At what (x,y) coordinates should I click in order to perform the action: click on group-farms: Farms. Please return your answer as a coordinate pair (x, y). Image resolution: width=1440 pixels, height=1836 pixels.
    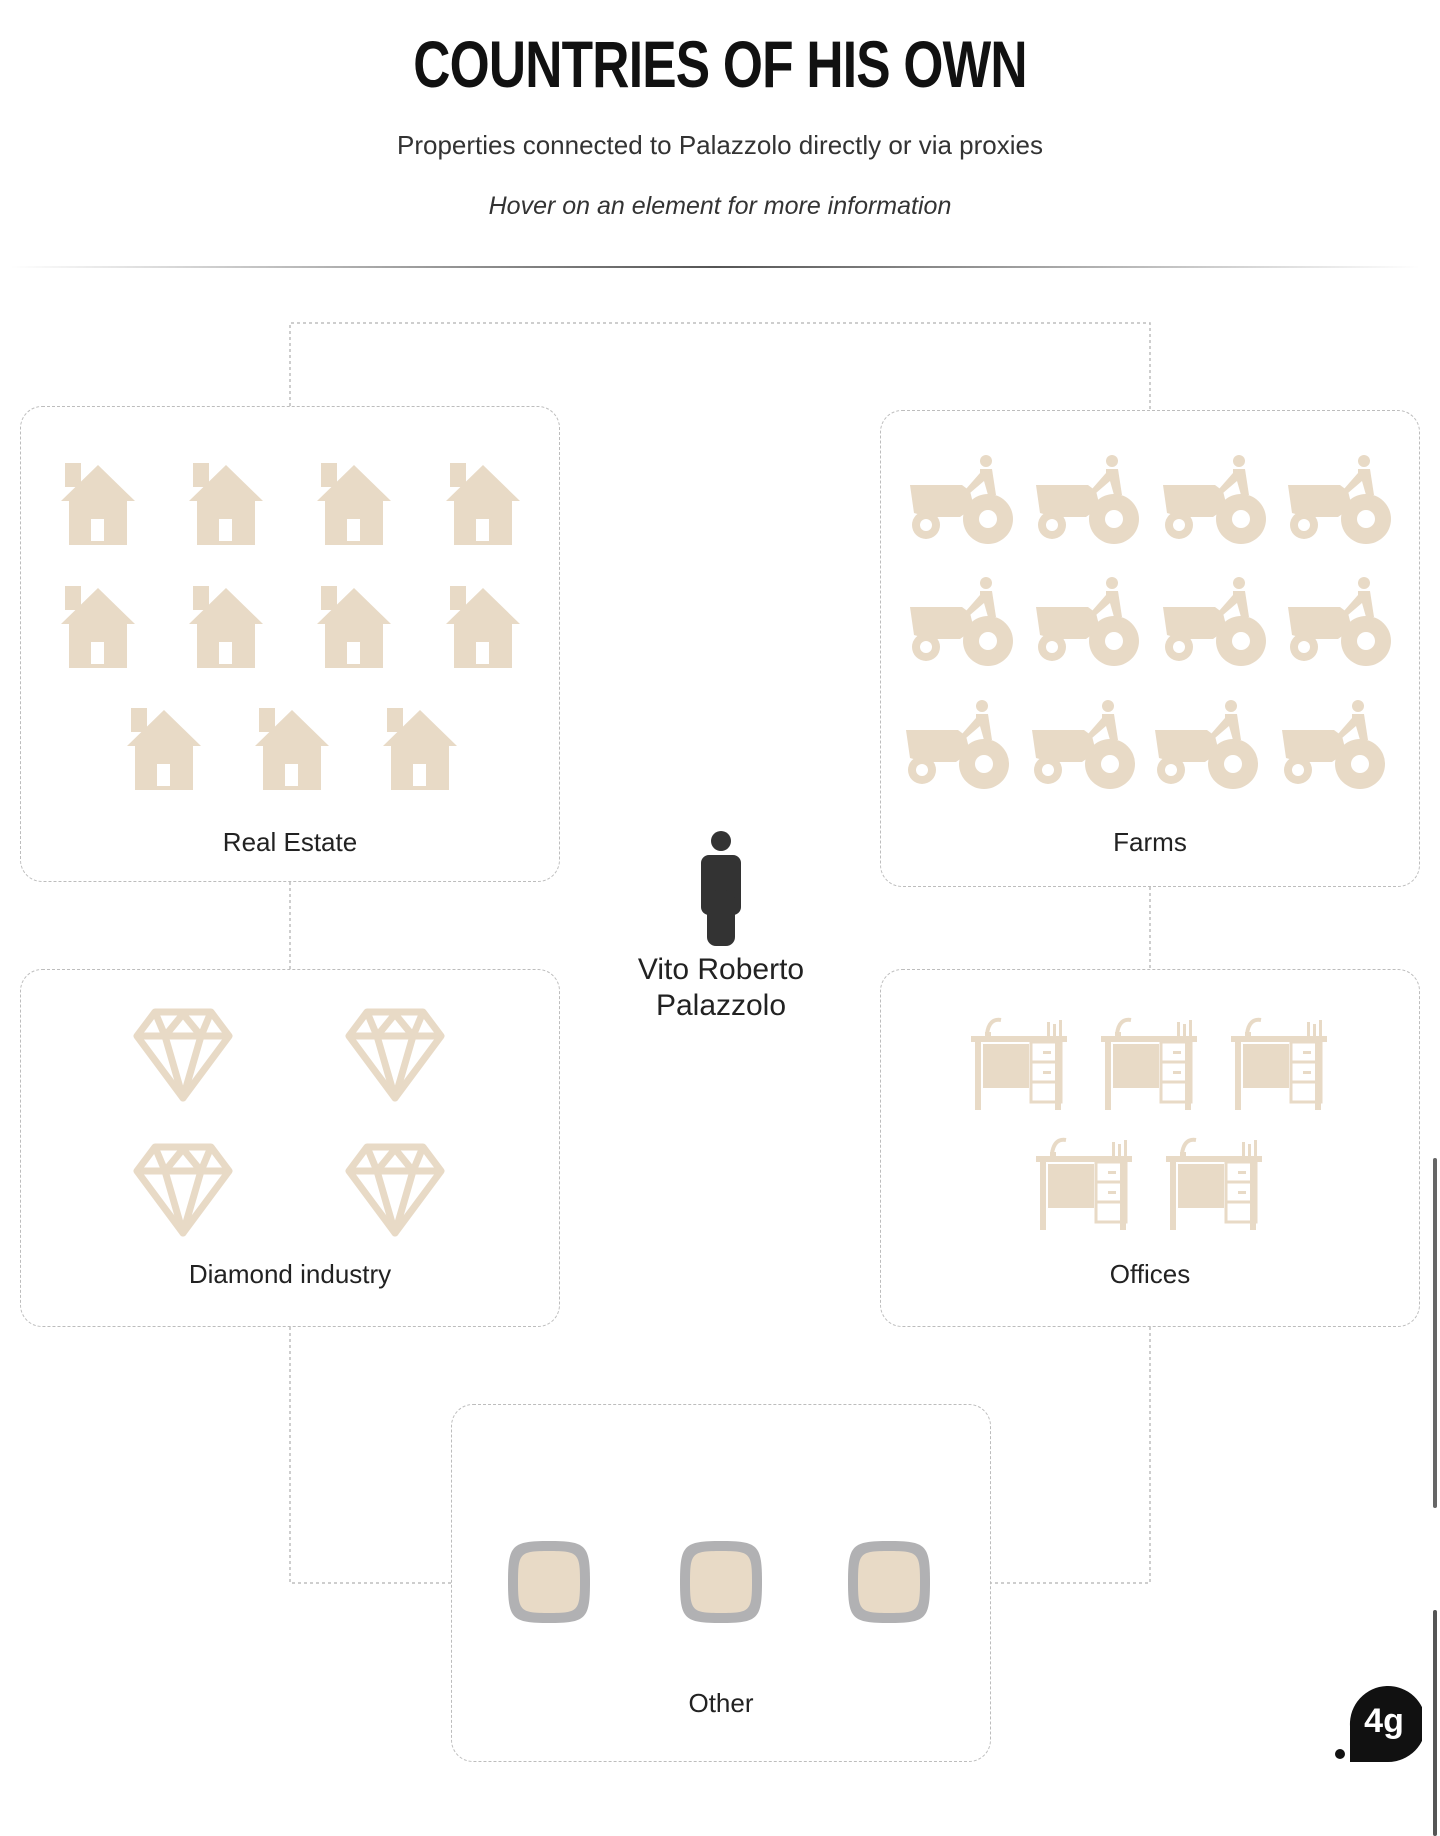
    Looking at the image, I should click on (1150, 648).